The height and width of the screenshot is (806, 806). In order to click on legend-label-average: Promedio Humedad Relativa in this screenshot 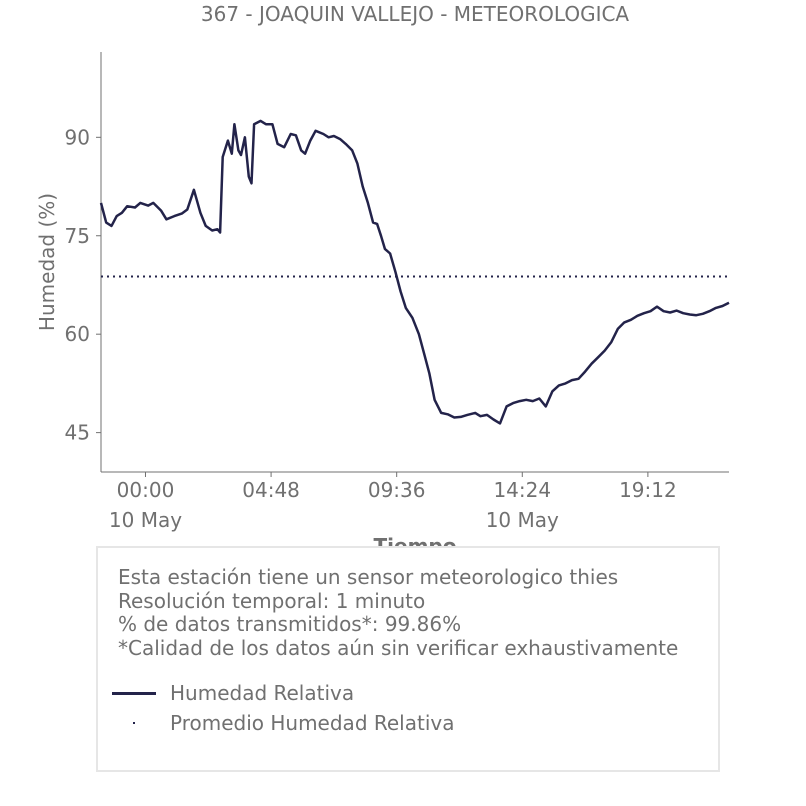, I will do `click(312, 723)`.